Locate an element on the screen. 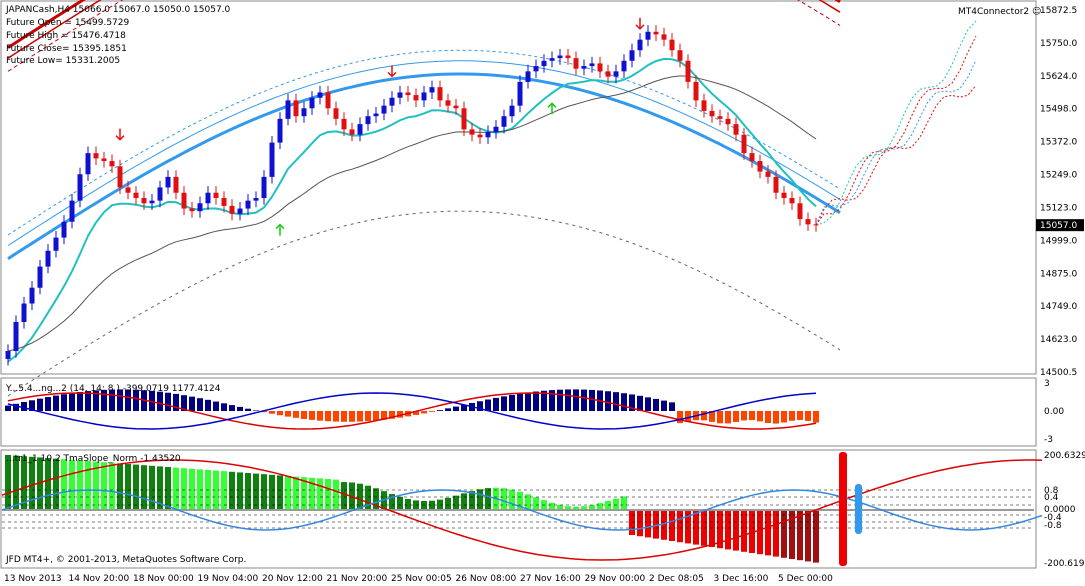  projection-line is located at coordinates (896, 155).